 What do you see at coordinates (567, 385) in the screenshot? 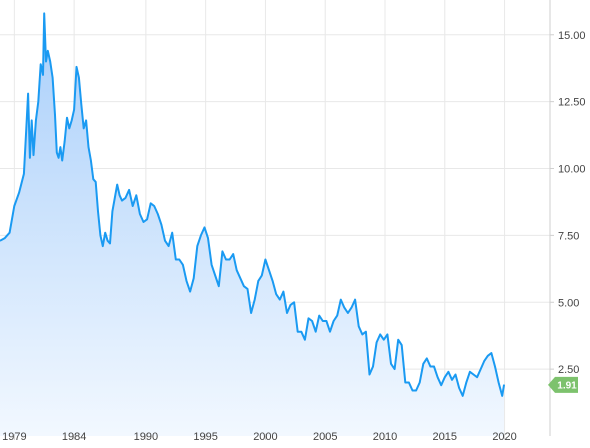
I see `last-value-label: 1.91` at bounding box center [567, 385].